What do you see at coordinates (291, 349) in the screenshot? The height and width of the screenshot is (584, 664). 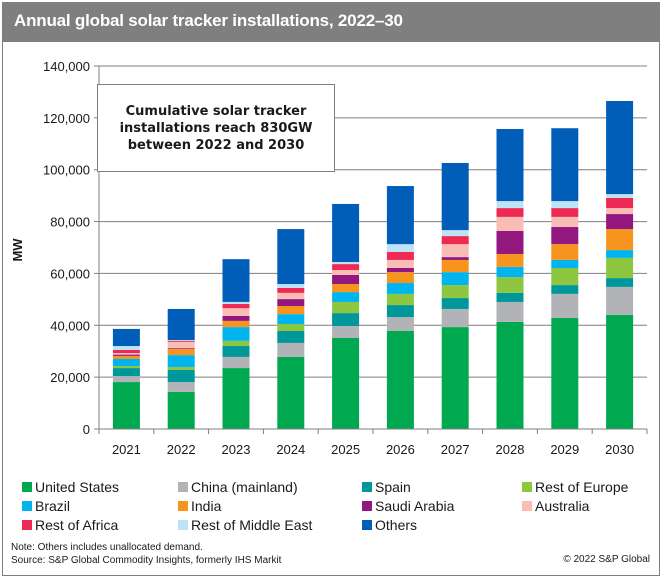 I see `bar-segment-china-mainland-2024` at bounding box center [291, 349].